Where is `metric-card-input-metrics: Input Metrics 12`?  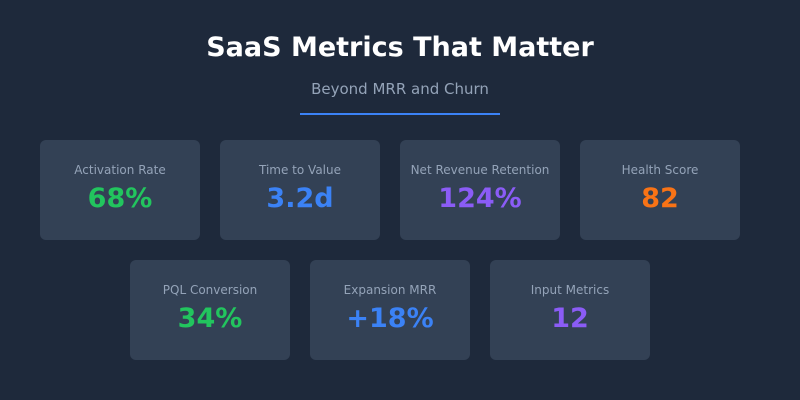 metric-card-input-metrics: Input Metrics 12 is located at coordinates (570, 310).